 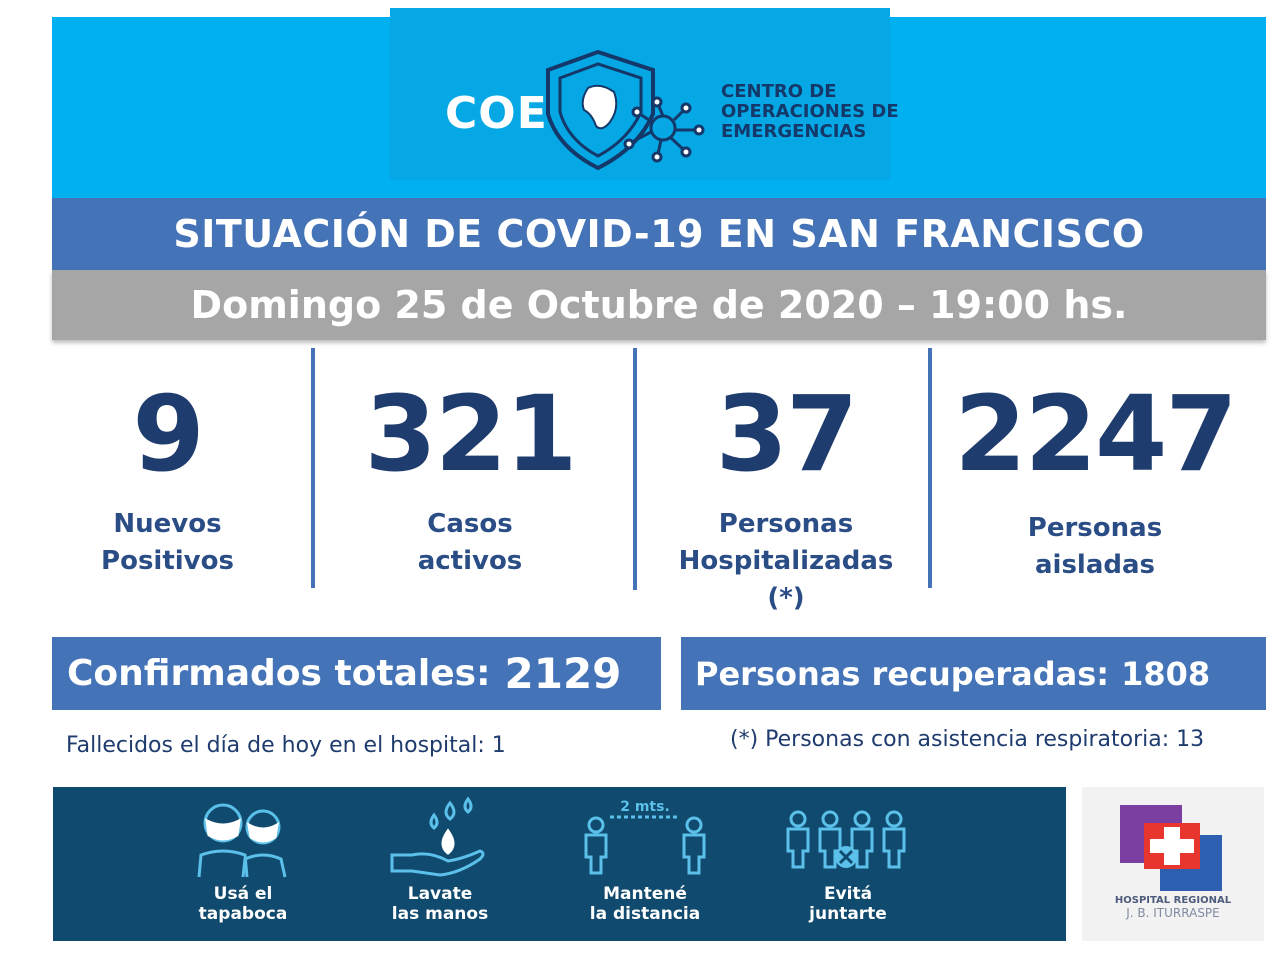 What do you see at coordinates (1095, 565) in the screenshot?
I see `stat-label-line: aisladas` at bounding box center [1095, 565].